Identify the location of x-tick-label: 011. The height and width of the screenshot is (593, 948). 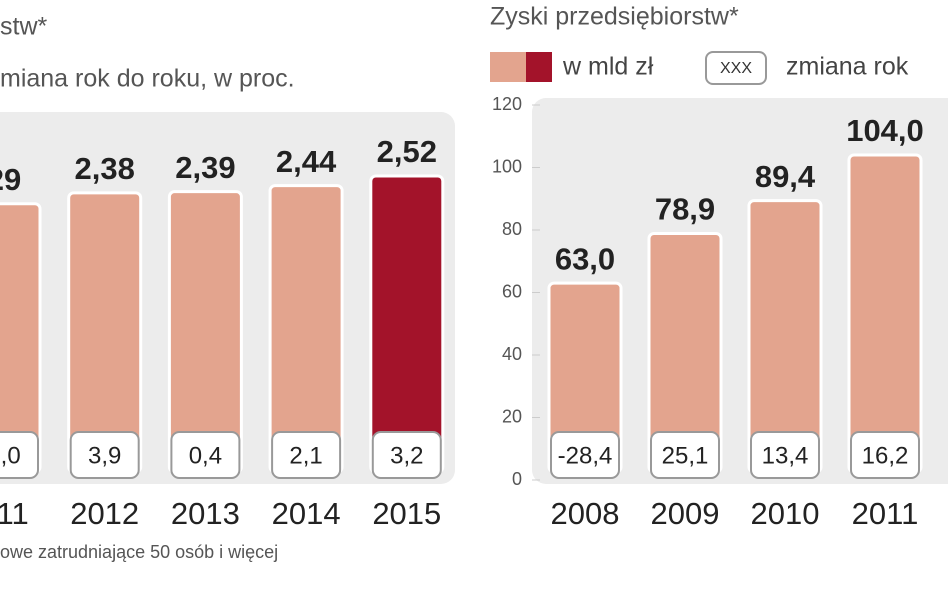
(14, 513).